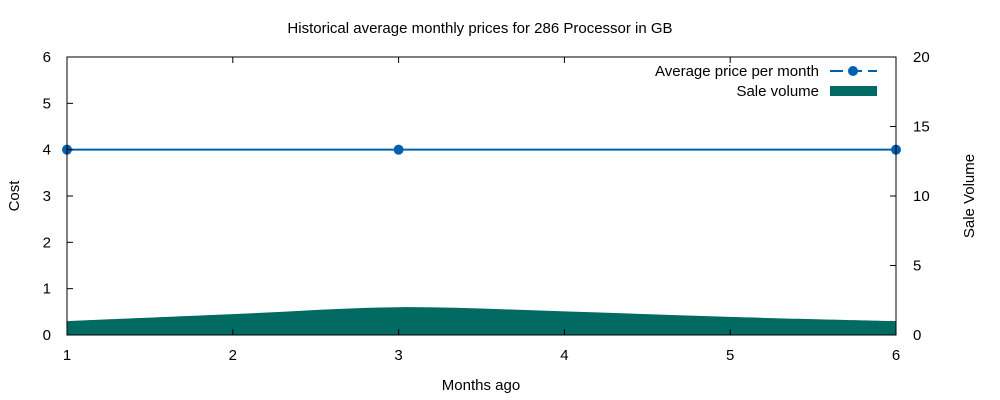 This screenshot has height=400, width=1000. I want to click on y2-tick-label: 15, so click(921, 127).